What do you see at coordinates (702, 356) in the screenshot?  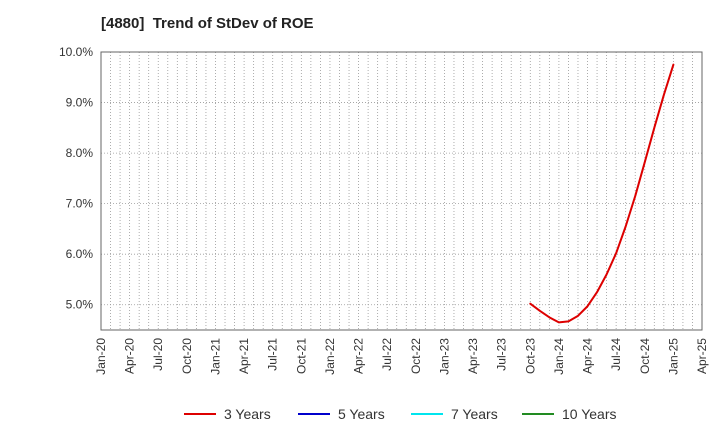 I see `x-tick-label: Apr-25` at bounding box center [702, 356].